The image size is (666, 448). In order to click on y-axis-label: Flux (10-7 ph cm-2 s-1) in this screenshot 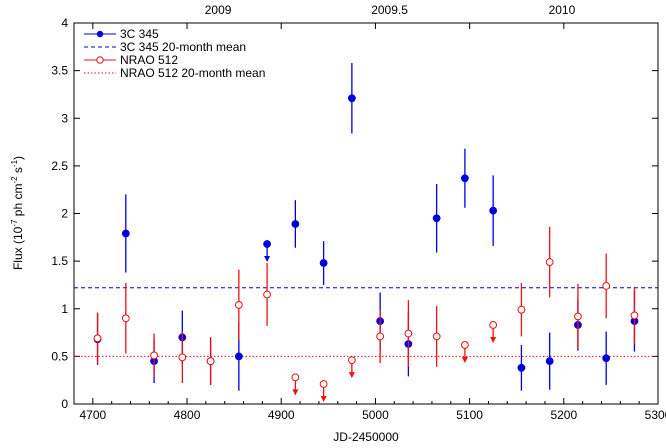, I will do `click(17, 213)`.